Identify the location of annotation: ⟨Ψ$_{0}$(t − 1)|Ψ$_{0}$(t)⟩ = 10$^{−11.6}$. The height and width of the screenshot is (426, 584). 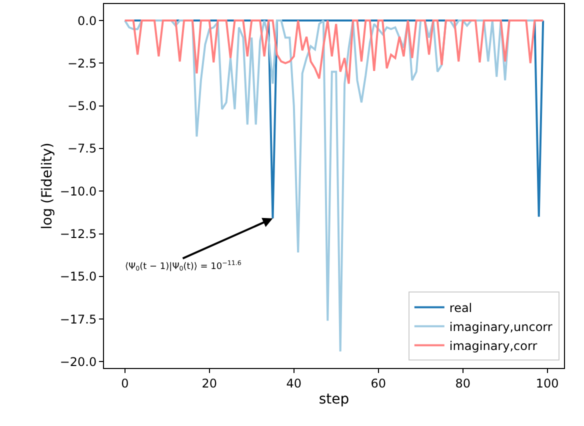
(183, 266).